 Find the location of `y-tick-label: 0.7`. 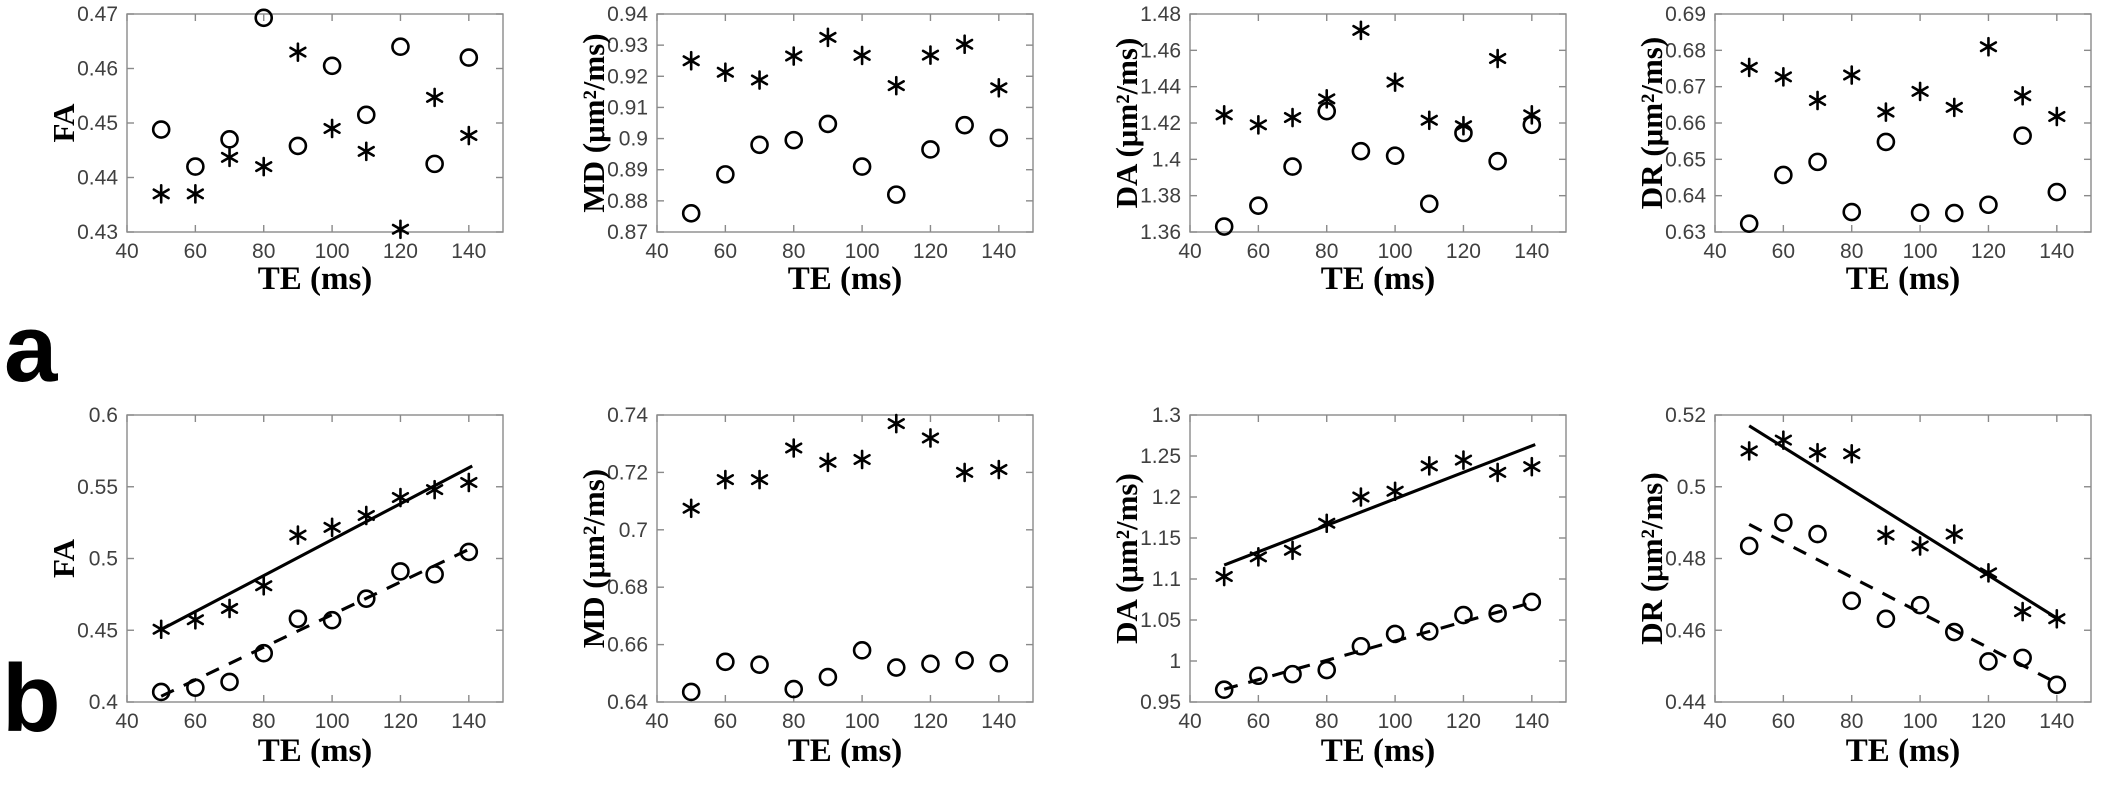

y-tick-label: 0.7 is located at coordinates (633, 530).